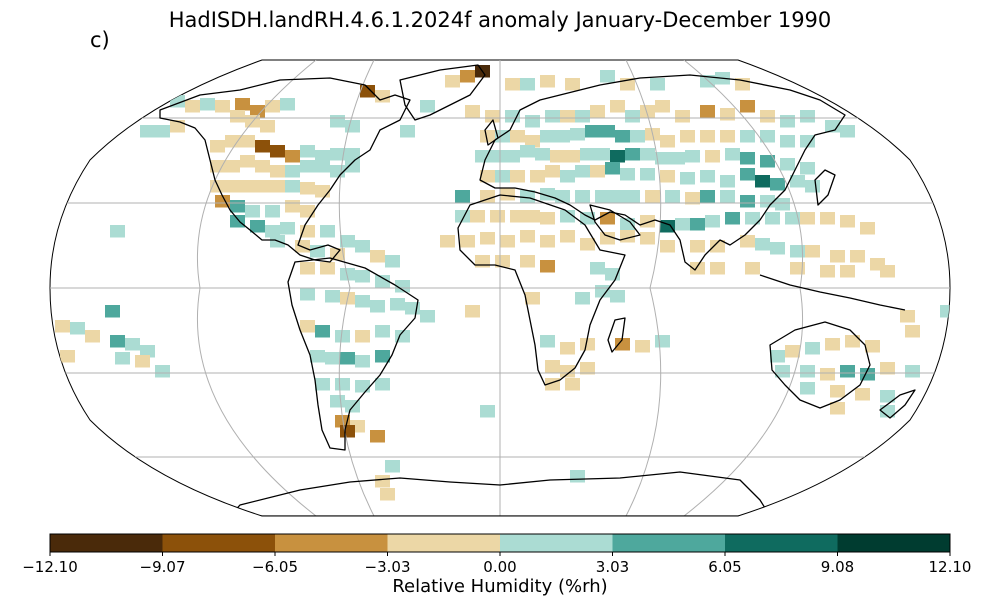 The height and width of the screenshot is (600, 1000). What do you see at coordinates (950, 567) in the screenshot?
I see `colorbar-tick-label: 12.10` at bounding box center [950, 567].